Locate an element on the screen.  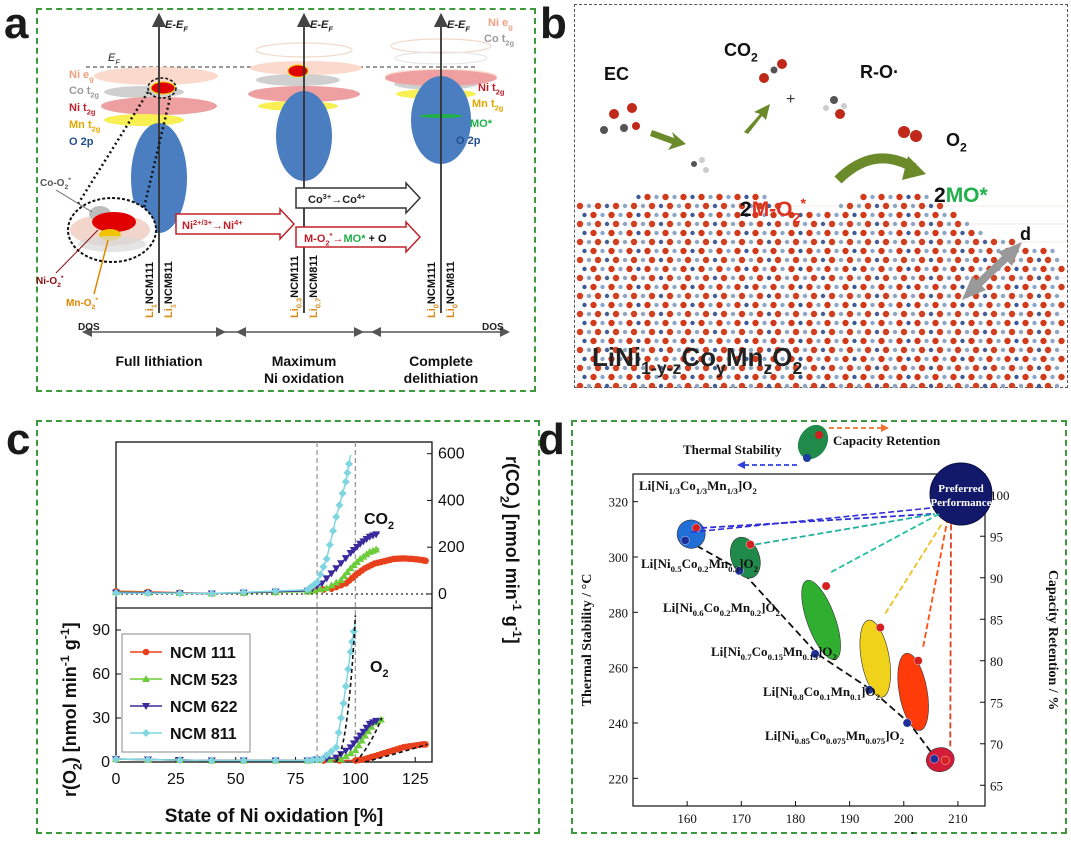
legend-marker is located at coordinates (146, 652).